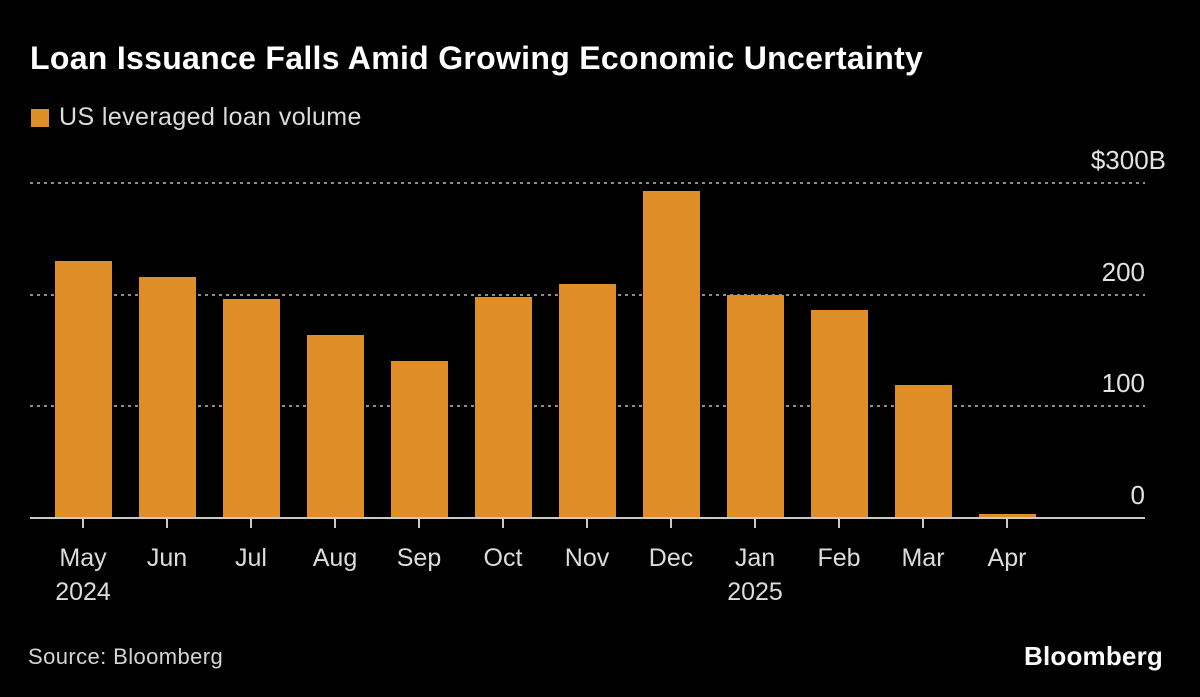  Describe the element at coordinates (251, 408) in the screenshot. I see `bar-jul` at that location.